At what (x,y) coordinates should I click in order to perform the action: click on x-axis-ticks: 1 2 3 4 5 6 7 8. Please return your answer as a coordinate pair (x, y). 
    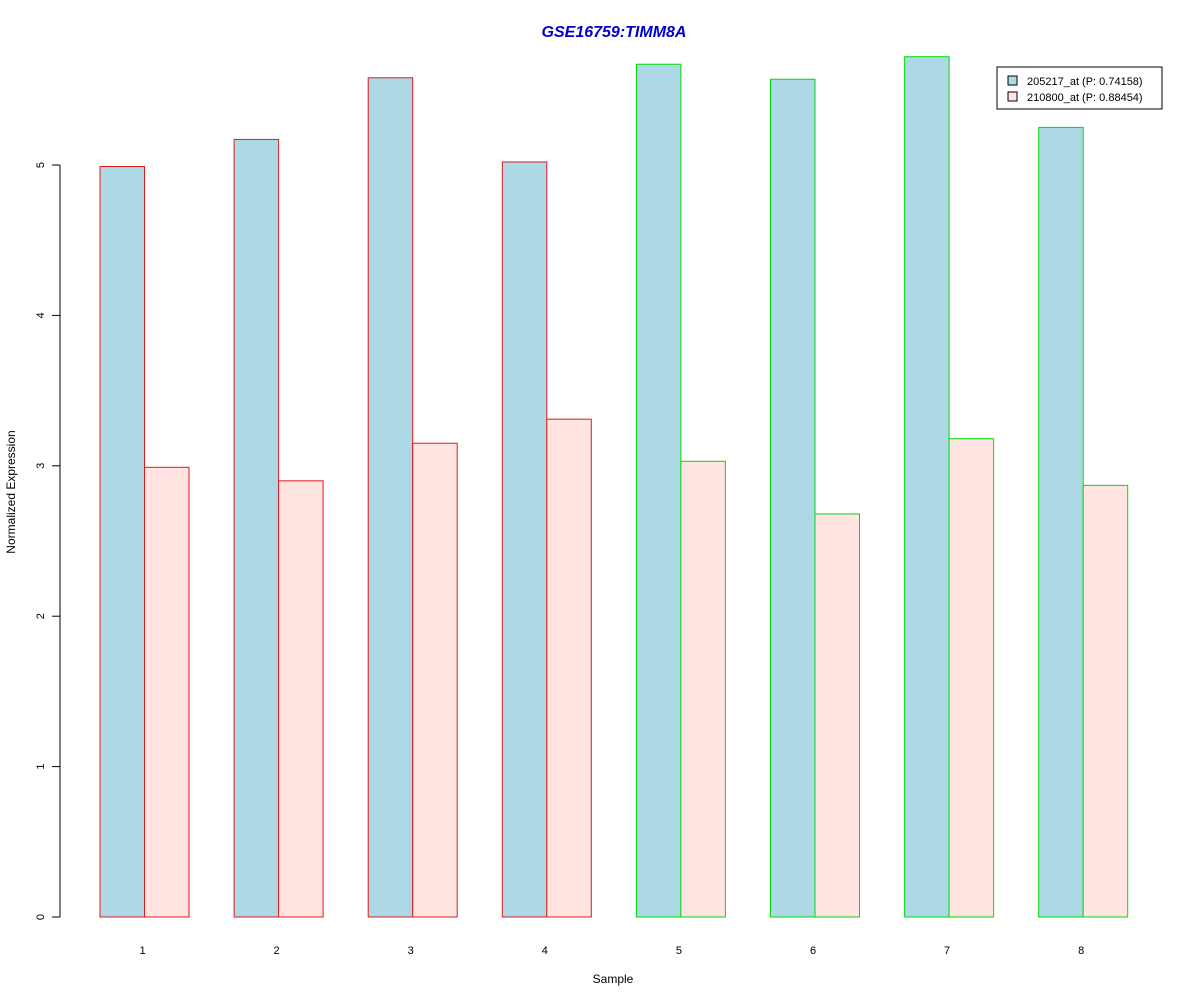
    Looking at the image, I should click on (611, 951).